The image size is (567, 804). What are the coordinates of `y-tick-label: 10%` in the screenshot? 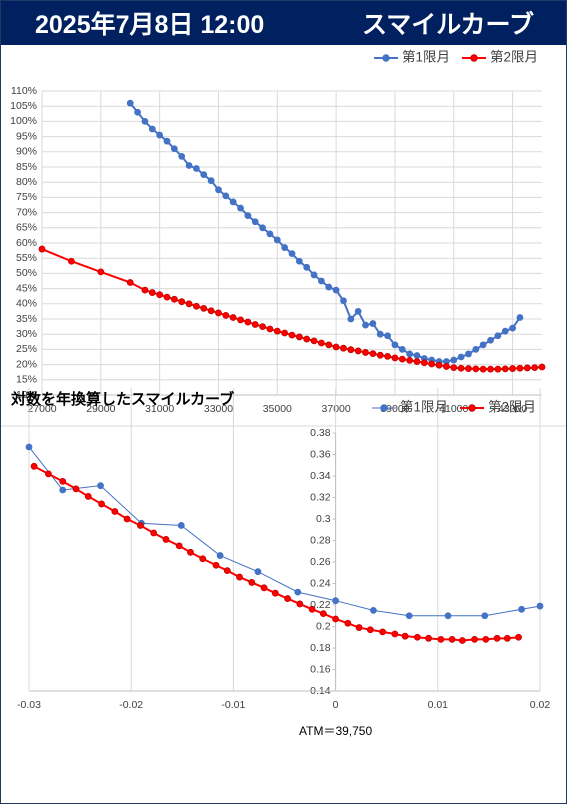 It's located at (26, 395).